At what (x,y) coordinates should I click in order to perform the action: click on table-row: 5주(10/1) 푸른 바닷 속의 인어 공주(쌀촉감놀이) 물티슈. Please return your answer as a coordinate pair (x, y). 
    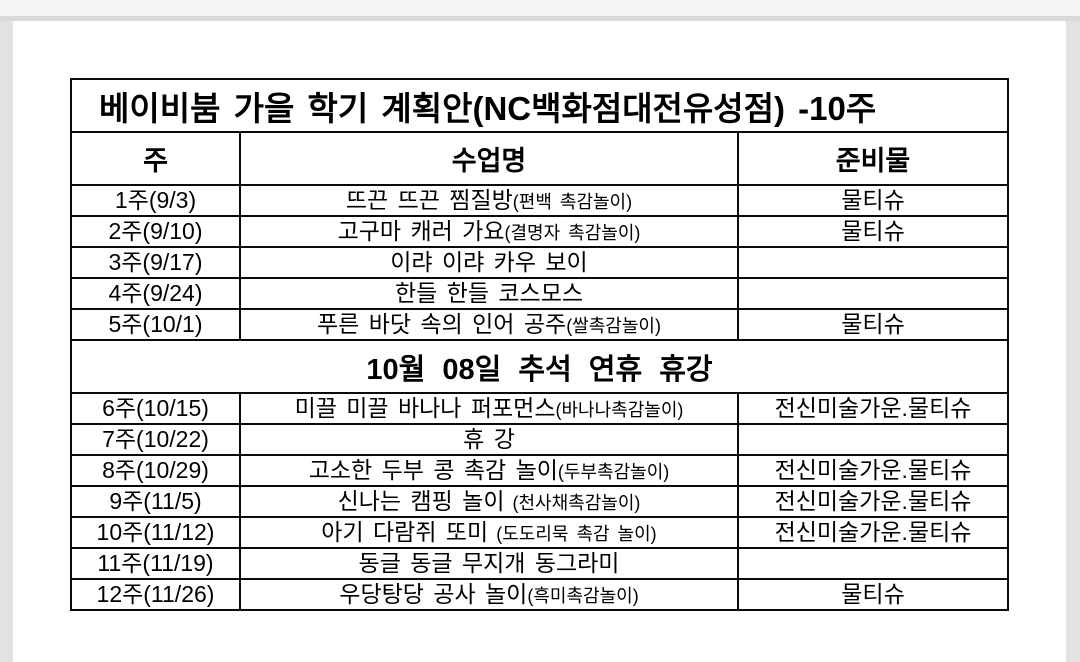
    Looking at the image, I should click on (540, 324).